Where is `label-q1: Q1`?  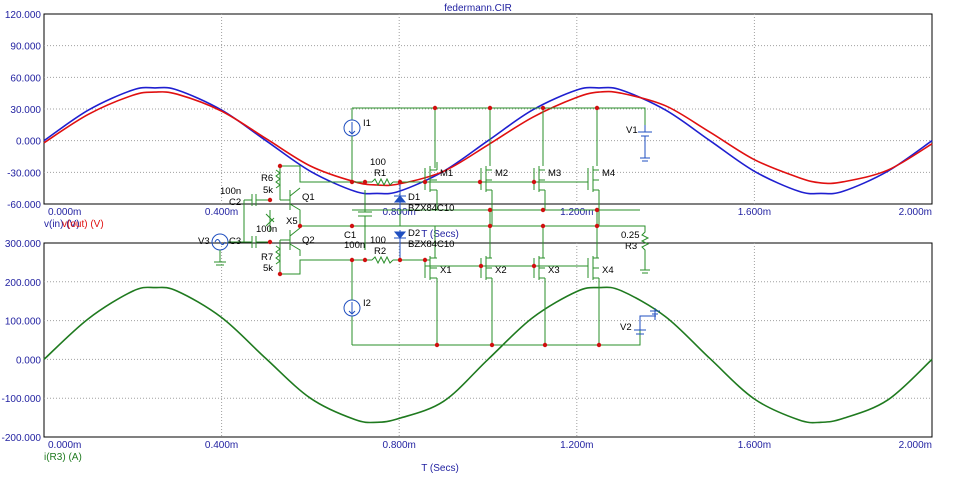
label-q1: Q1 is located at coordinates (308, 197).